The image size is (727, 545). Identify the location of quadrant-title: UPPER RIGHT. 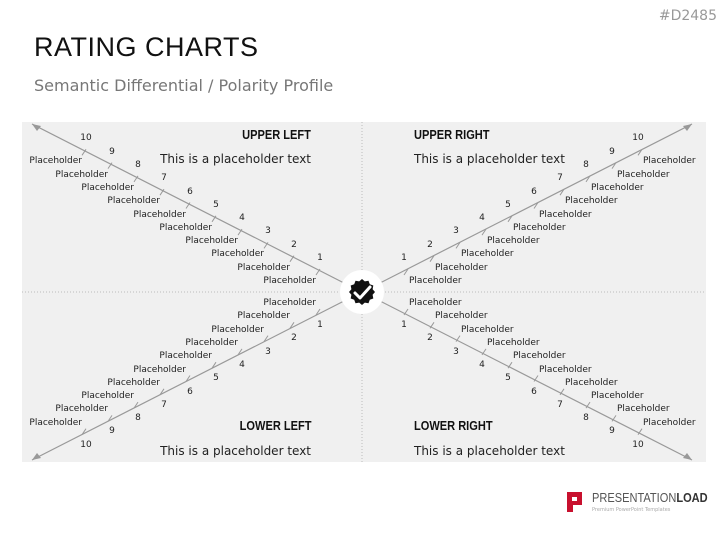
(452, 134).